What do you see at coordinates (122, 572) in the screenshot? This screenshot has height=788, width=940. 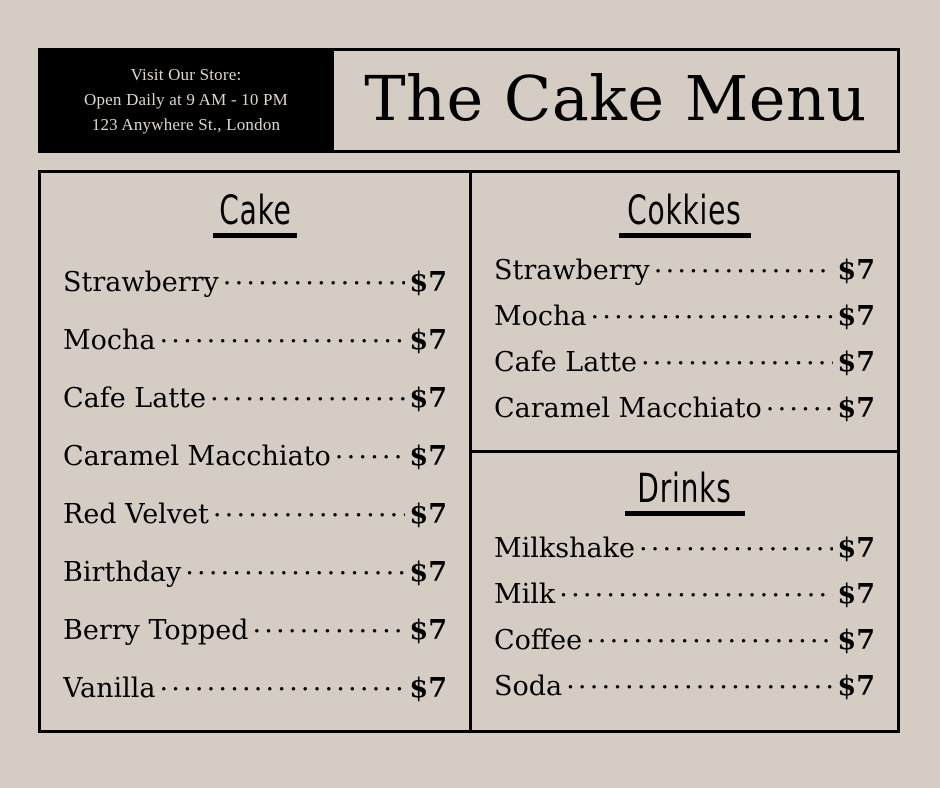 I see `menu-item-name: Birthday` at bounding box center [122, 572].